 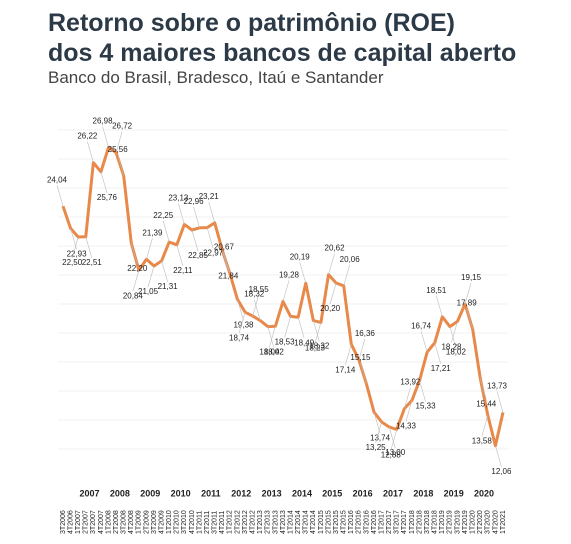 I want to click on x-tick-label: 3T2018, so click(x=427, y=522).